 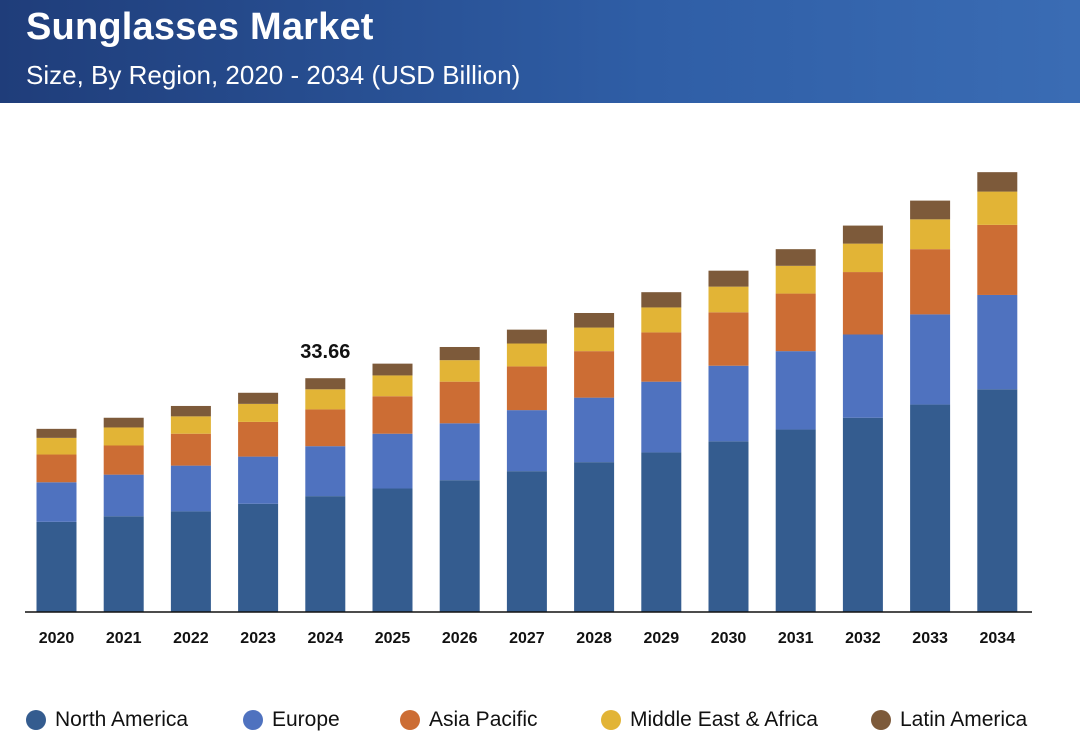 What do you see at coordinates (964, 719) in the screenshot?
I see `legend-label: Latin America` at bounding box center [964, 719].